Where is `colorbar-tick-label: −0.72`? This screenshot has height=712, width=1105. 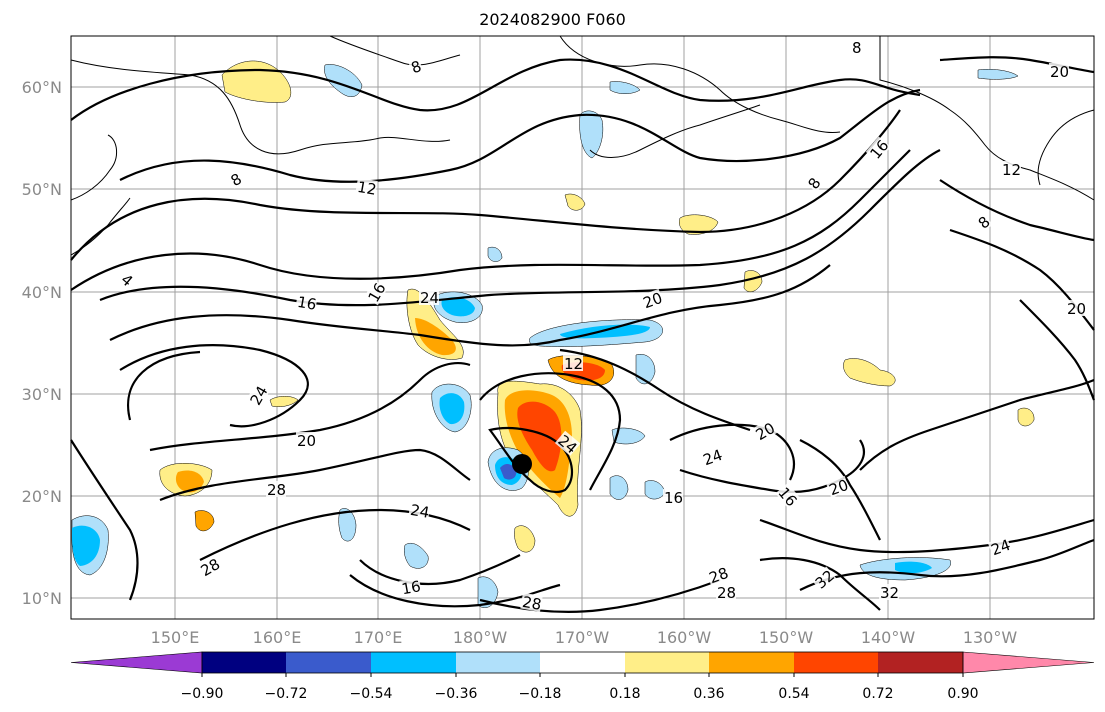 colorbar-tick-label: −0.72 is located at coordinates (286, 694).